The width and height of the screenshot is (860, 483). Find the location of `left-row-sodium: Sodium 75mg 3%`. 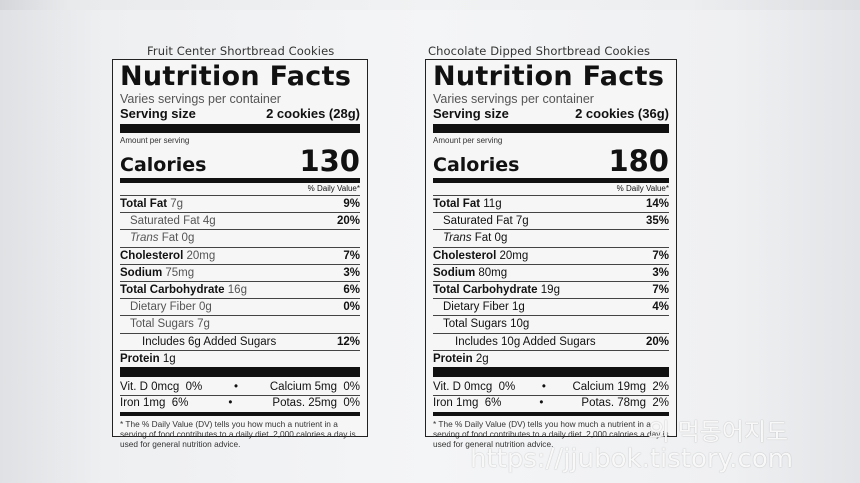

left-row-sodium: Sodium 75mg 3% is located at coordinates (240, 272).